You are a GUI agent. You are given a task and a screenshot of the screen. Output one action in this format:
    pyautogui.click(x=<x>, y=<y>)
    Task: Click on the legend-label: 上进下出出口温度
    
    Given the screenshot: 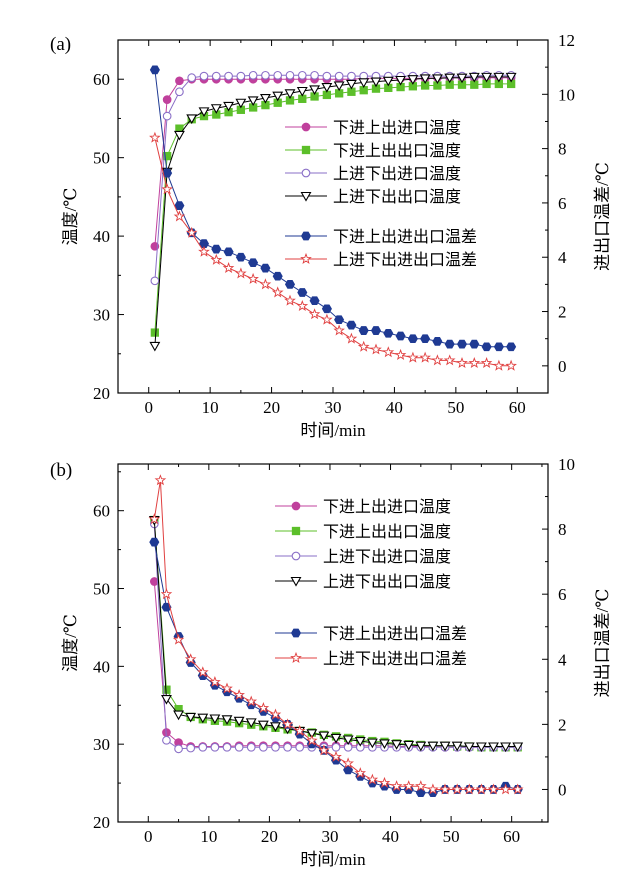 What is the action you would take?
    pyautogui.click(x=387, y=582)
    